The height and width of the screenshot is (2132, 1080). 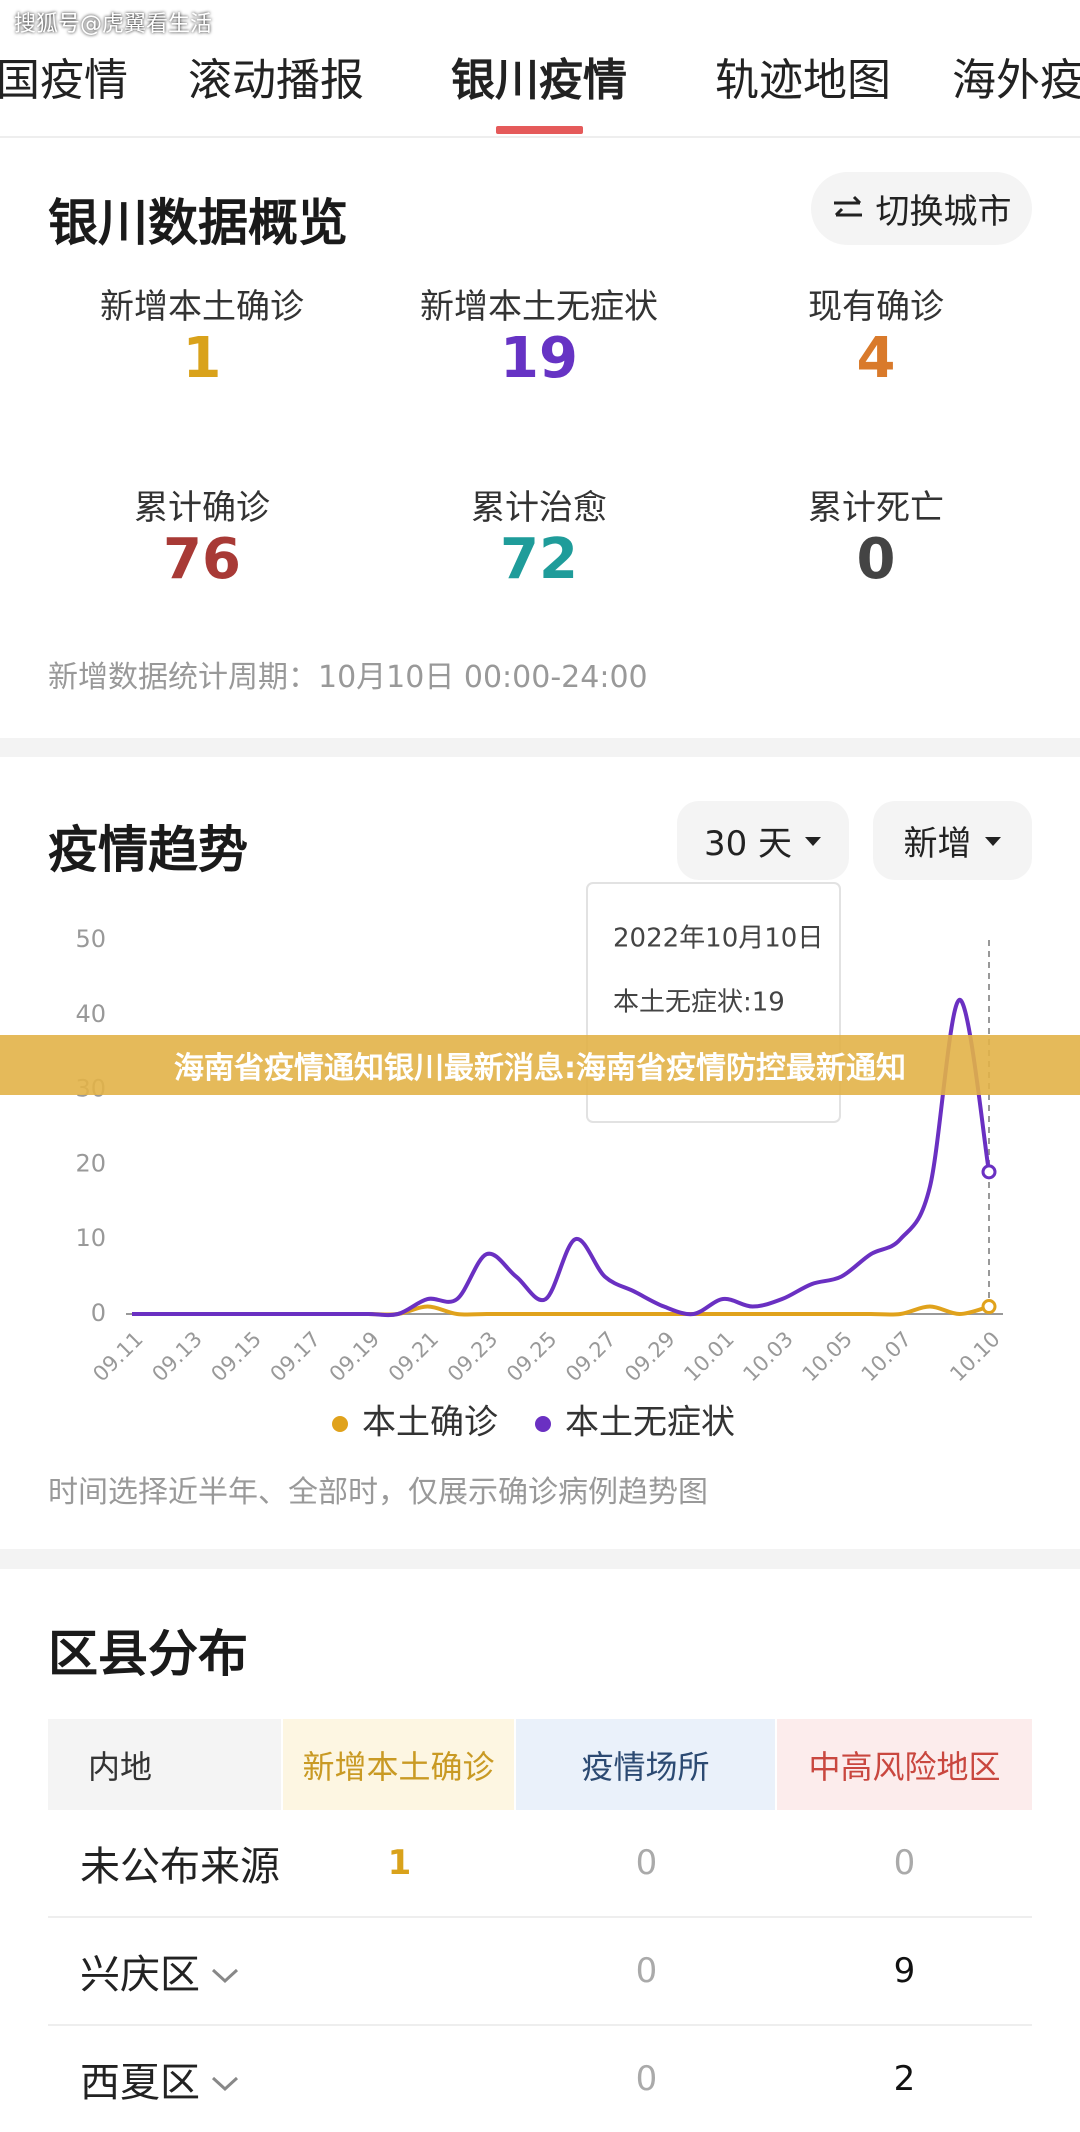 I want to click on x-tick-label: 09.13, so click(x=176, y=1356).